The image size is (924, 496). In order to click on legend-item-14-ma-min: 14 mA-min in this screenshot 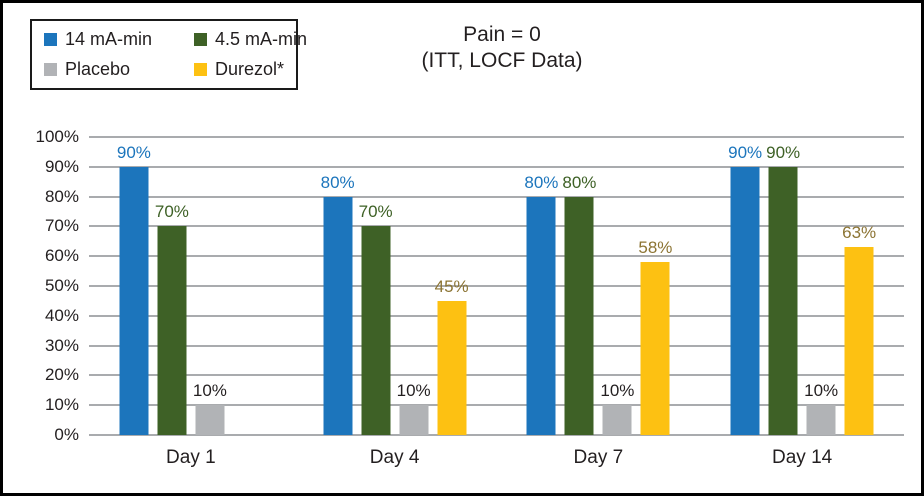, I will do `click(119, 40)`.